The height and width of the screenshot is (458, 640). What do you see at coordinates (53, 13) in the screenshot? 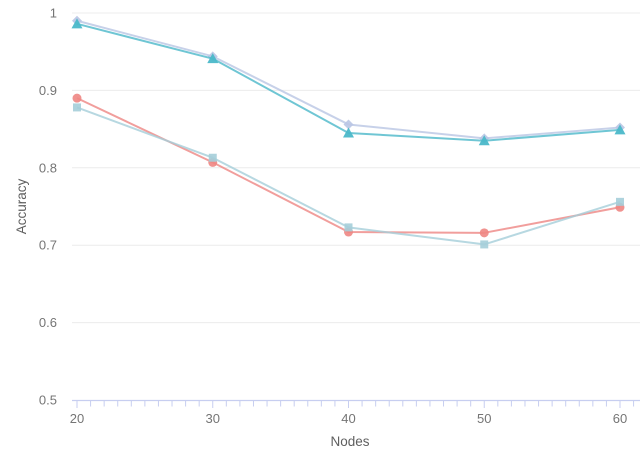
I see `y-tick-label: 1` at bounding box center [53, 13].